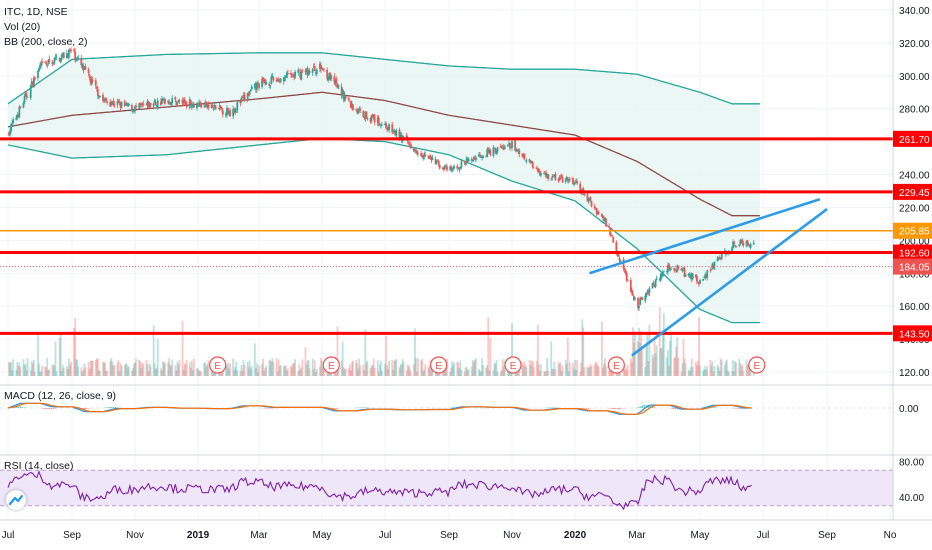 Image resolution: width=932 pixels, height=550 pixels. Describe the element at coordinates (22, 27) in the screenshot. I see `volume-indicator-label: Vol (20)` at that location.